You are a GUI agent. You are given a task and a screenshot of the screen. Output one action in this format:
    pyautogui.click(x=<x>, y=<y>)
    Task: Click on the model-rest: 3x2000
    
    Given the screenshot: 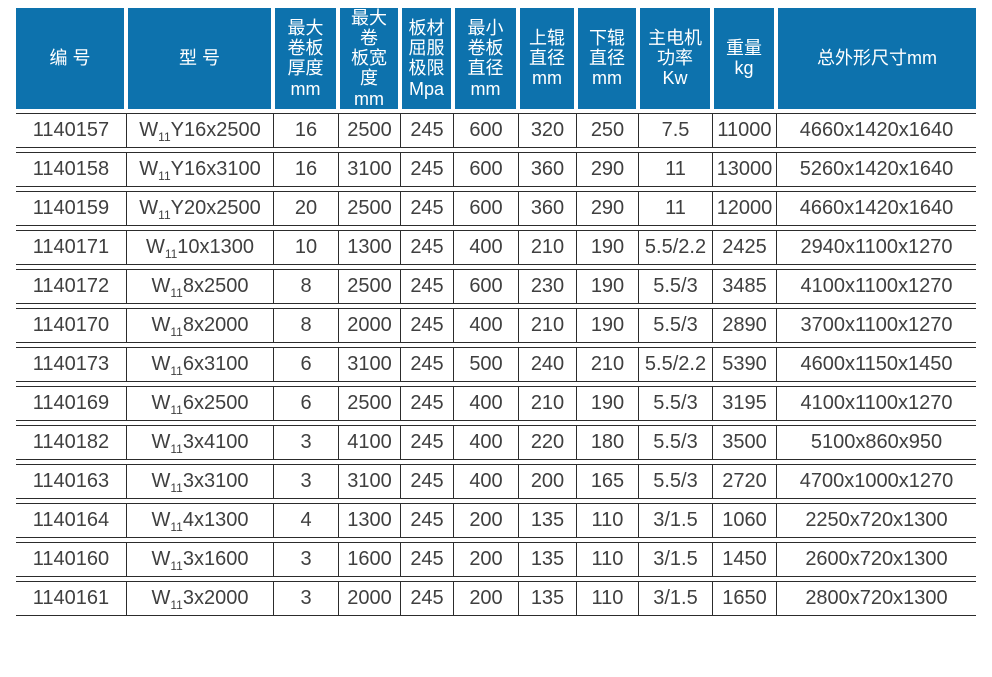 What is the action you would take?
    pyautogui.click(x=215, y=597)
    